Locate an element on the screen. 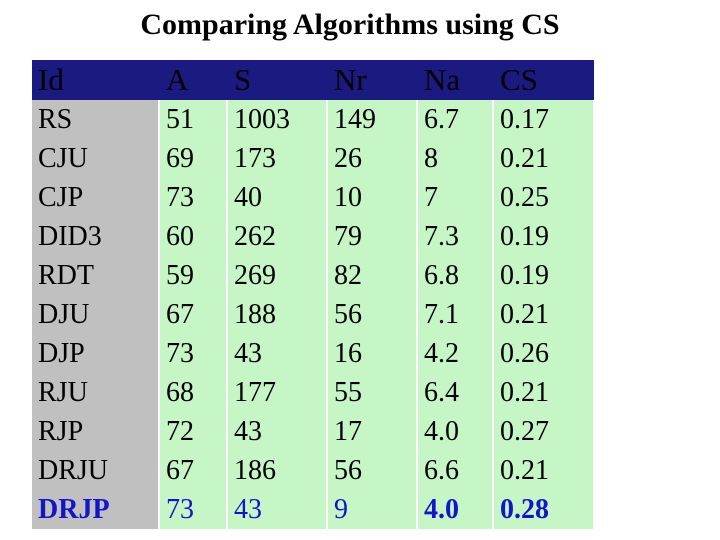 The width and height of the screenshot is (720, 540). cell-cs: 0.28 is located at coordinates (543, 509).